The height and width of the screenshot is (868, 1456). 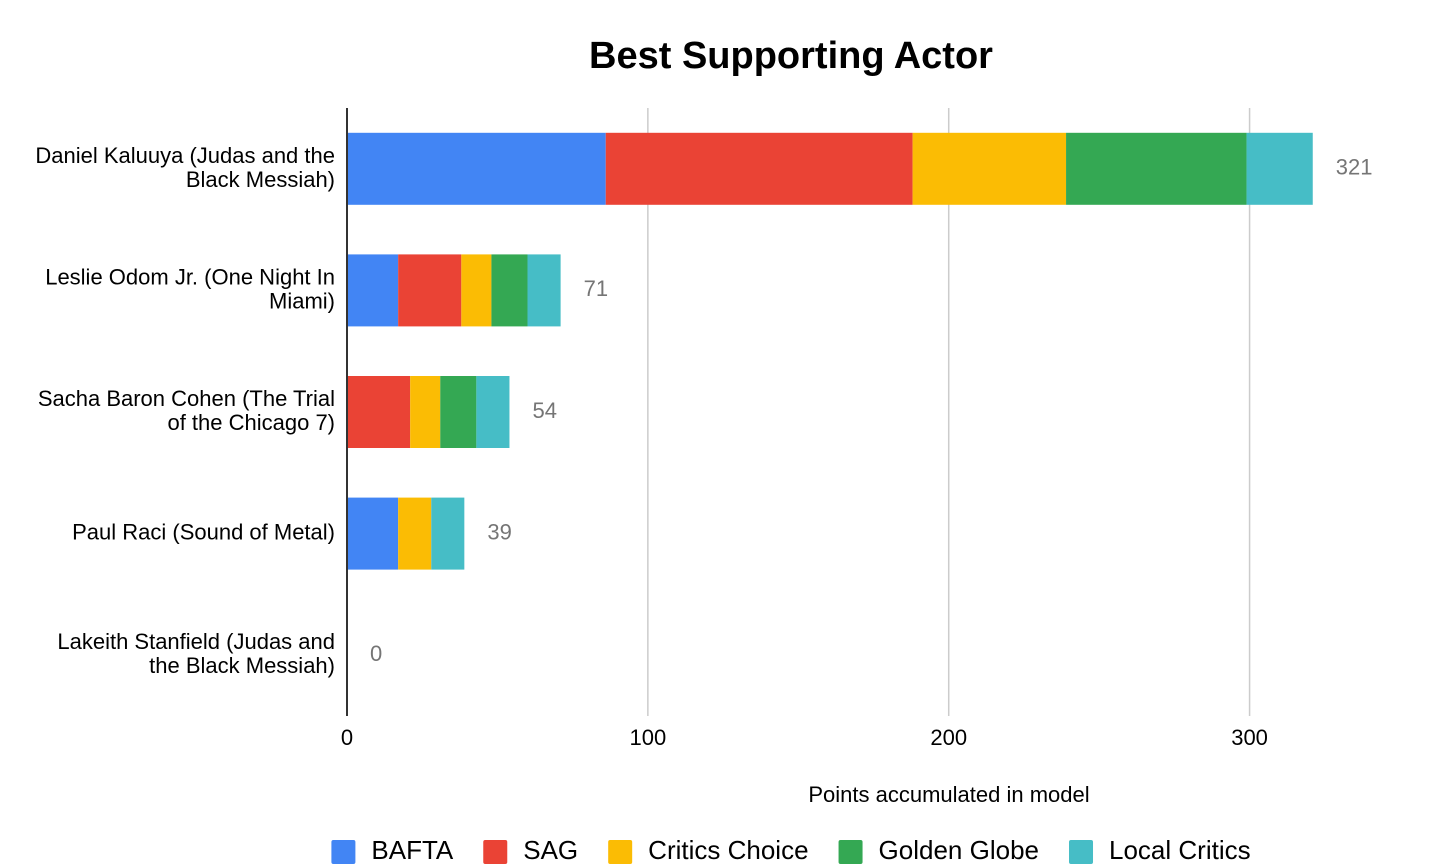 What do you see at coordinates (948, 737) in the screenshot?
I see `x-tick-label: 200` at bounding box center [948, 737].